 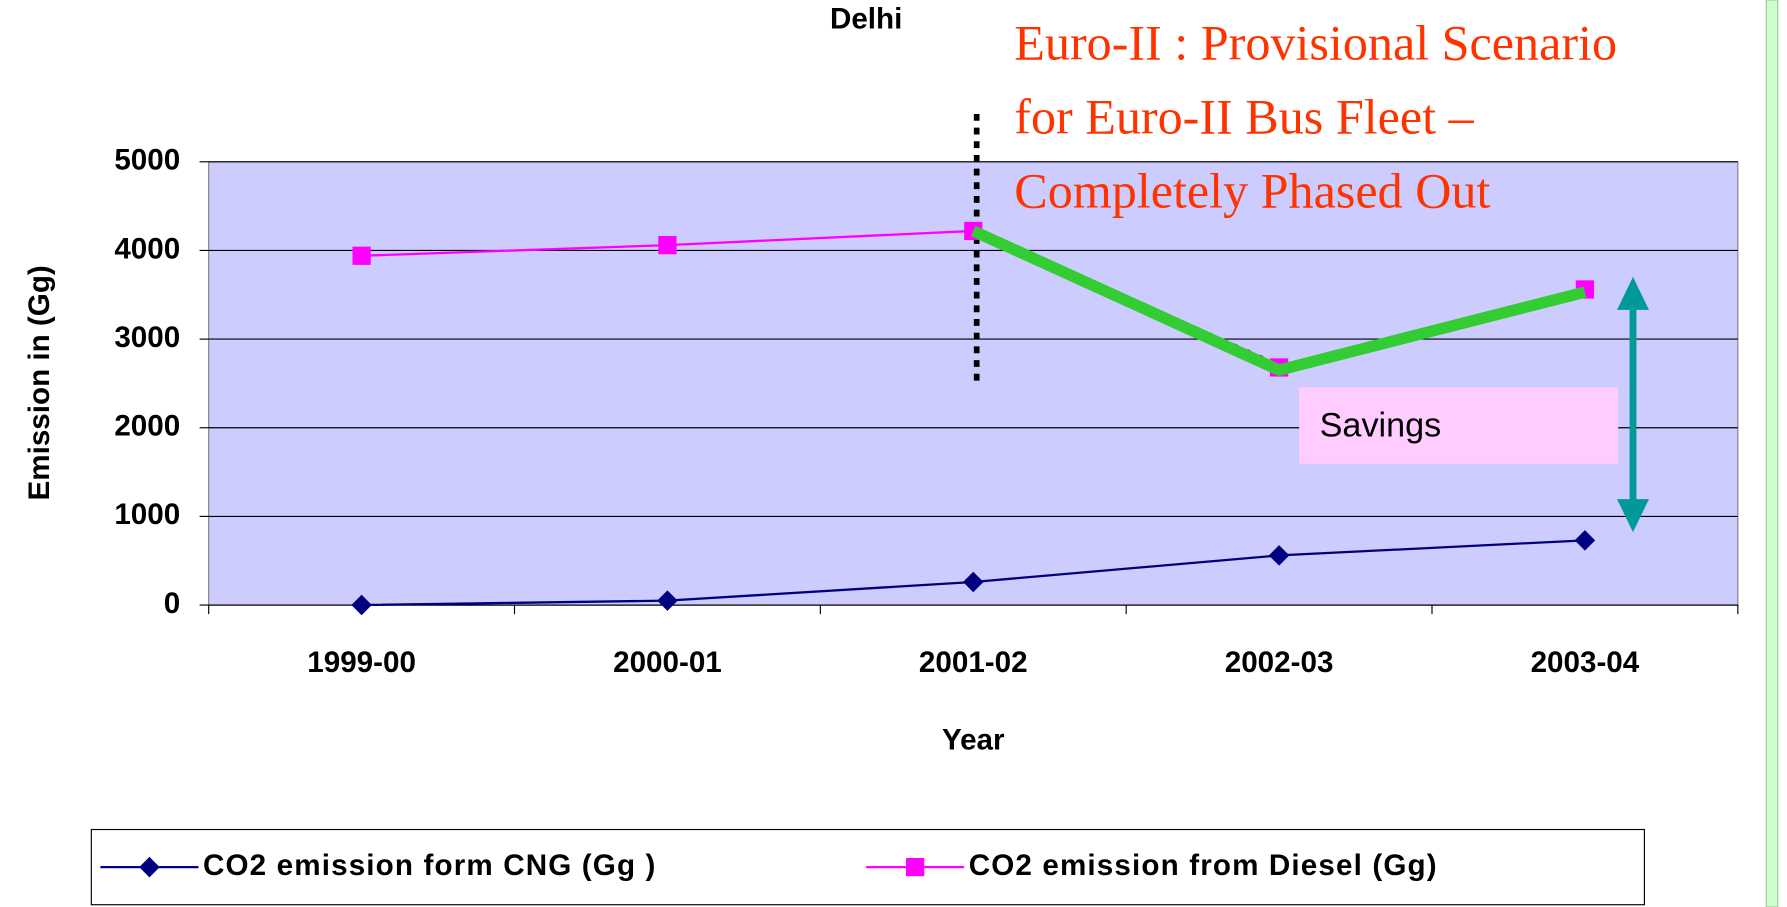 What do you see at coordinates (1772, 453) in the screenshot?
I see `side-border` at bounding box center [1772, 453].